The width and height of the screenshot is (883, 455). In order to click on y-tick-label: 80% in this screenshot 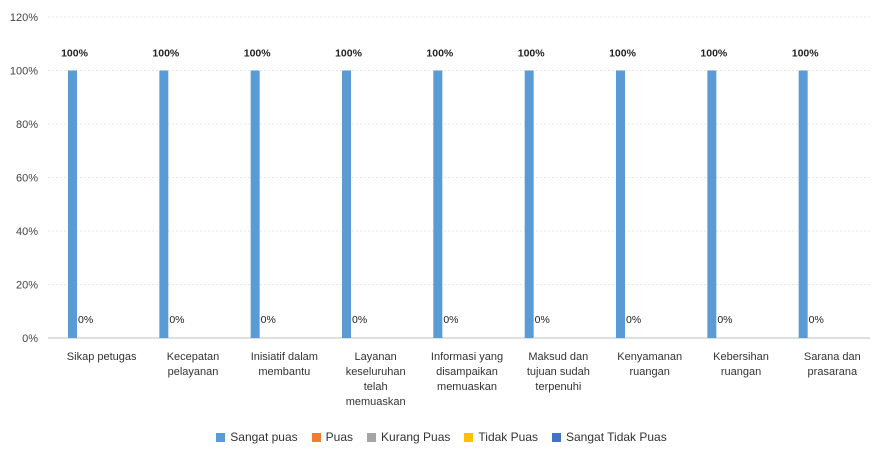, I will do `click(27, 125)`.